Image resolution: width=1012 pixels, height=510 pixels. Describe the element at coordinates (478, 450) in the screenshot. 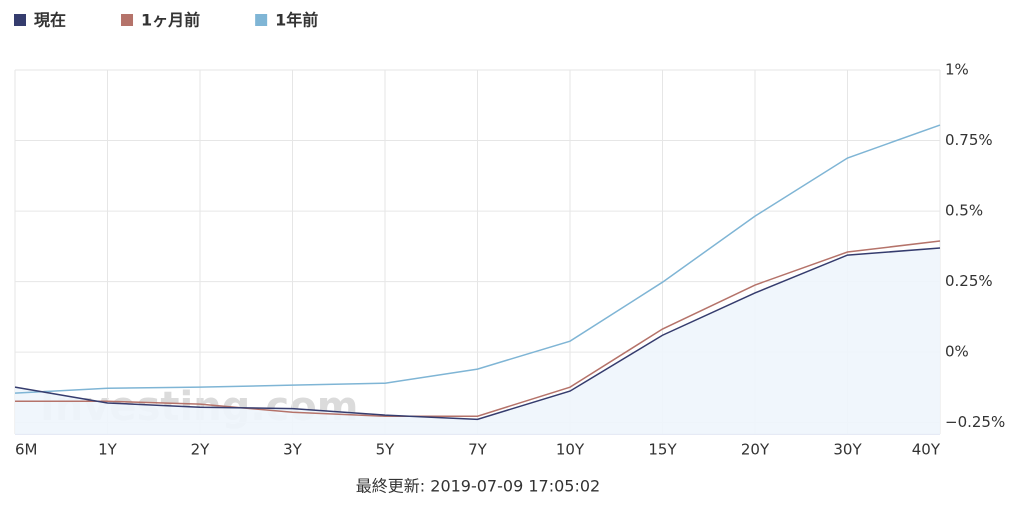

I see `x-tick-label: 7Y` at that location.